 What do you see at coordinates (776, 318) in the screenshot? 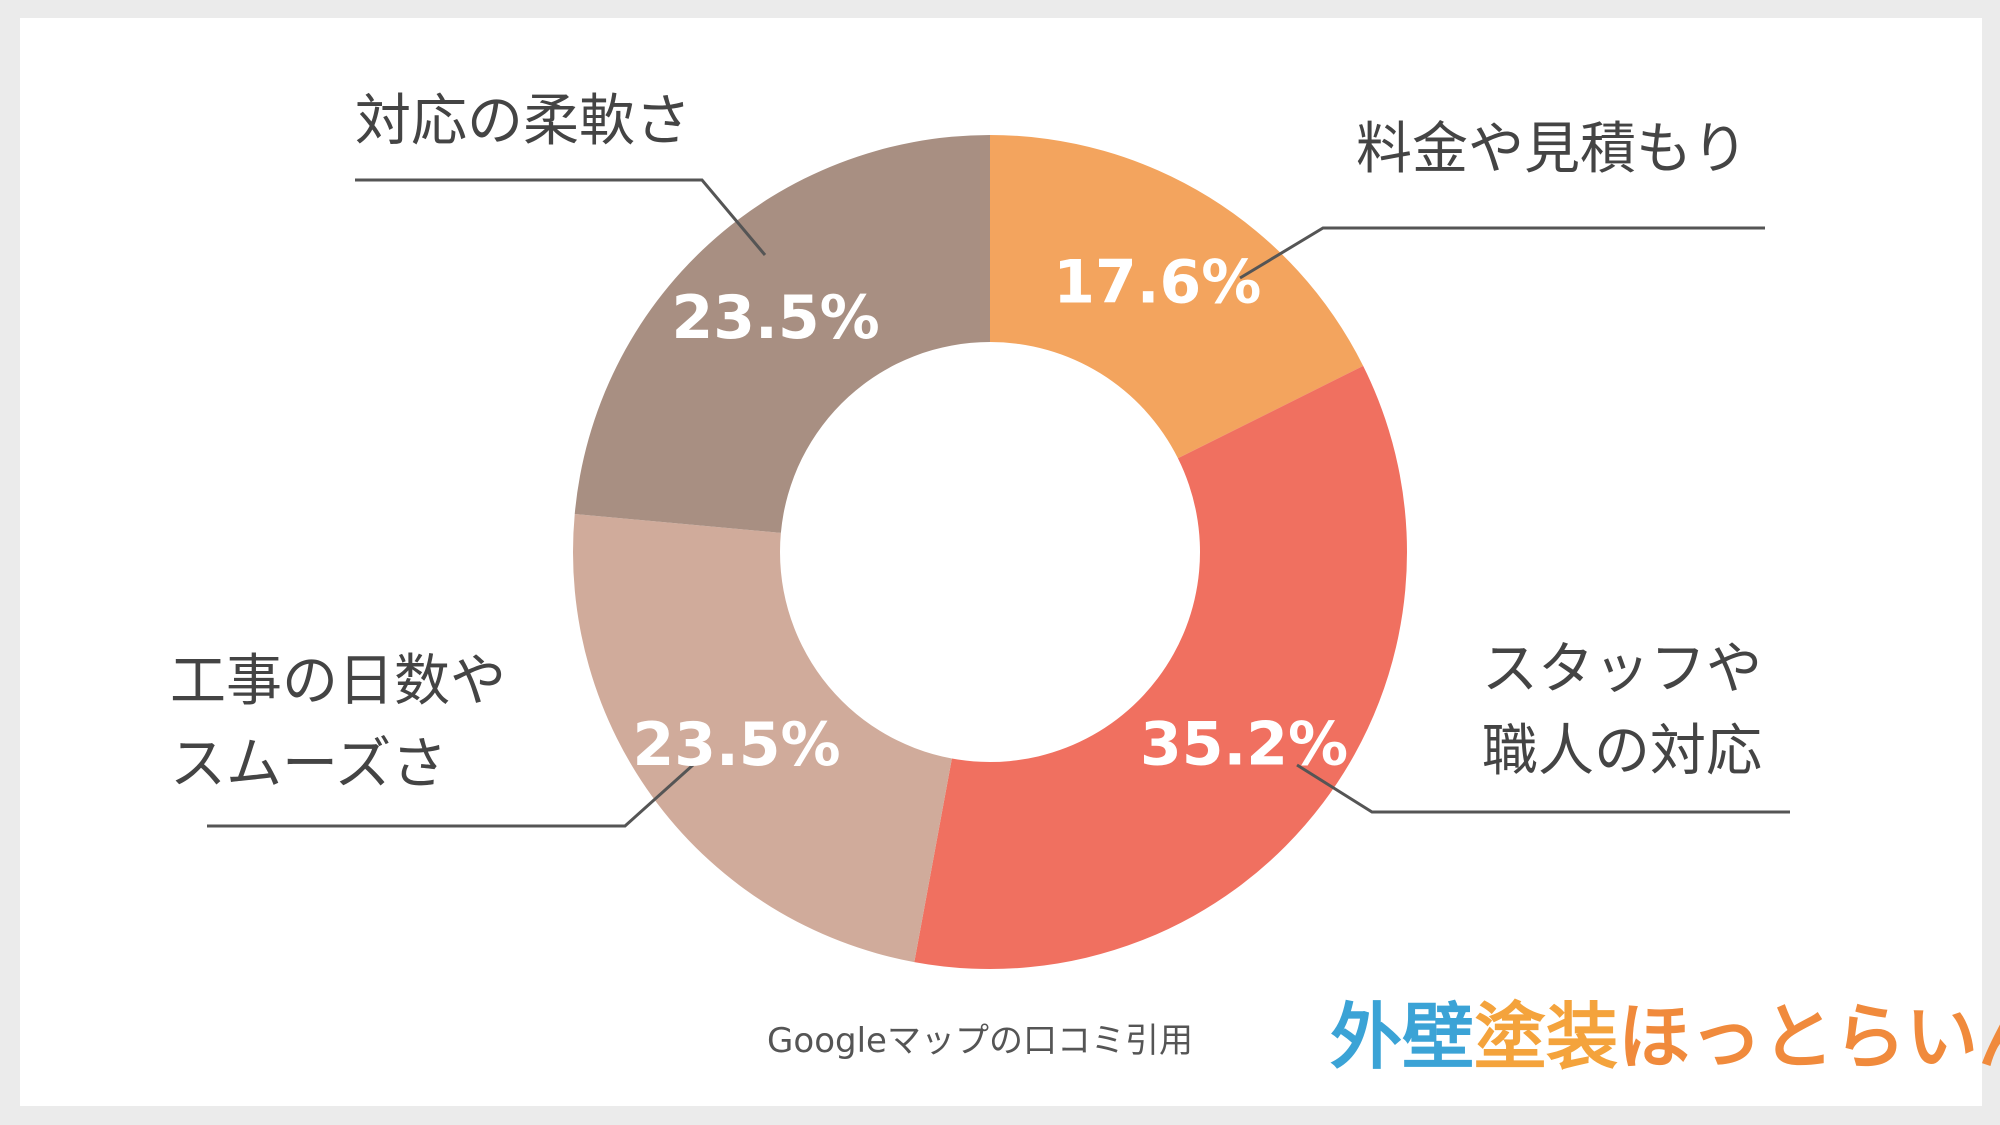
I see `value-label-4: 23.5%` at bounding box center [776, 318].